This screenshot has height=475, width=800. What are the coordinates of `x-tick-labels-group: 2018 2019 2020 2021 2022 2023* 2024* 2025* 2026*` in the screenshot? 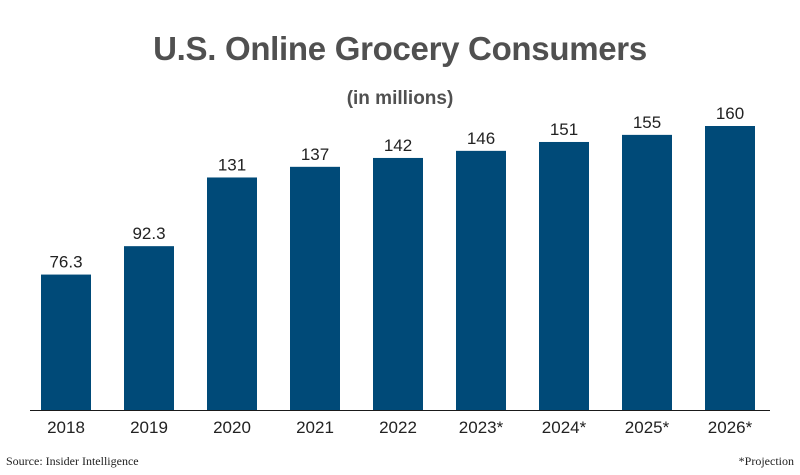 It's located at (400, 427).